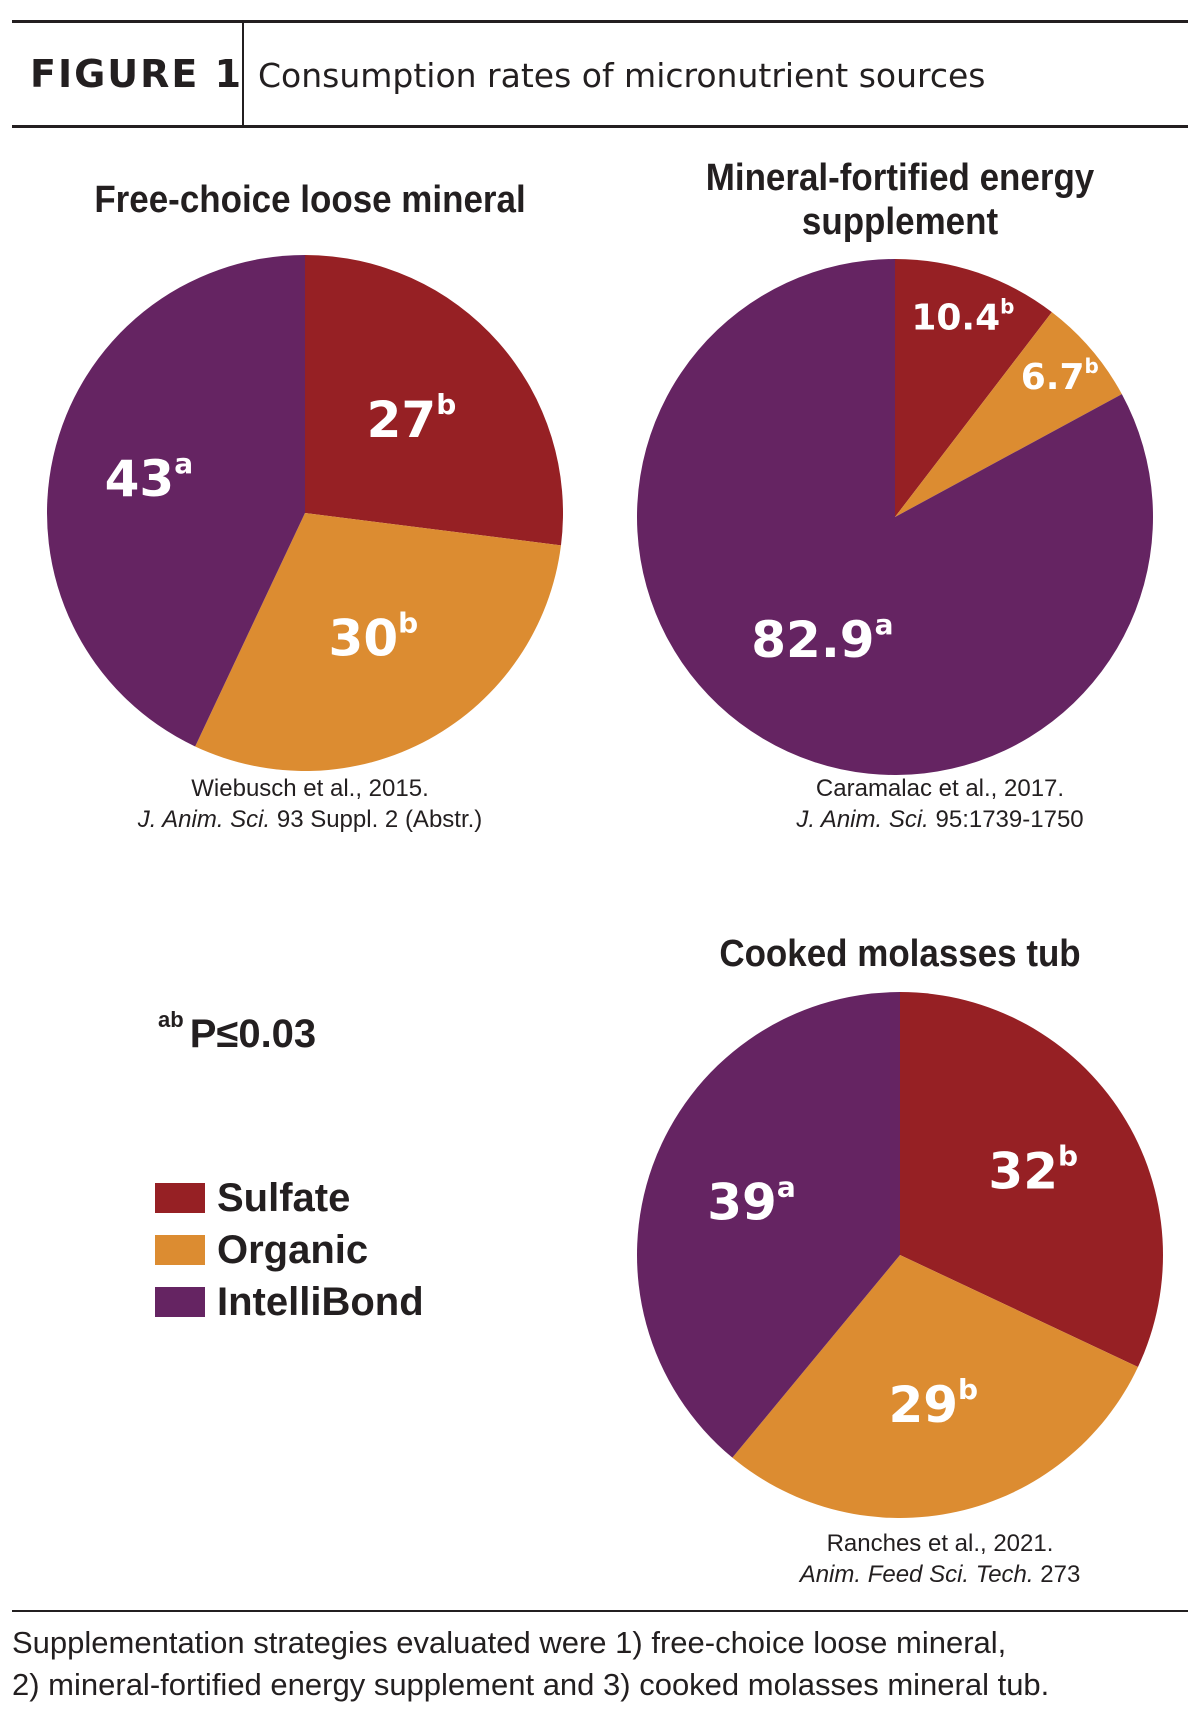 This screenshot has width=1200, height=1729. I want to click on chart-3-slice-sulfate, so click(1031, 1179).